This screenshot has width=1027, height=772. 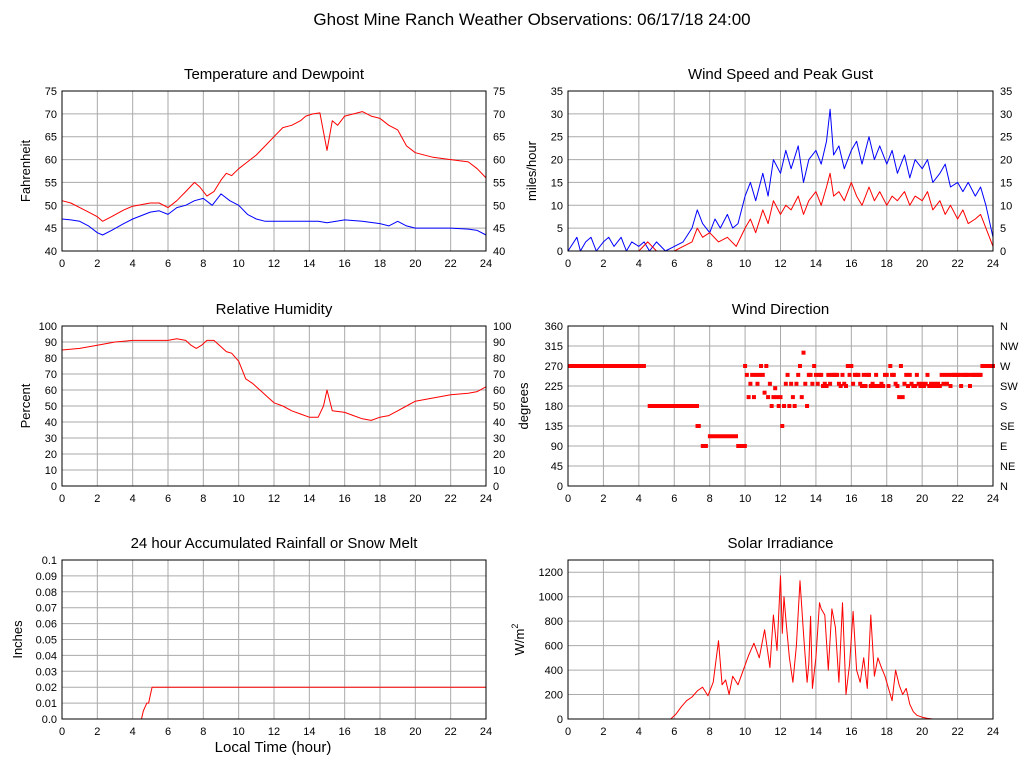 What do you see at coordinates (851, 264) in the screenshot?
I see `wind-xtick: 16` at bounding box center [851, 264].